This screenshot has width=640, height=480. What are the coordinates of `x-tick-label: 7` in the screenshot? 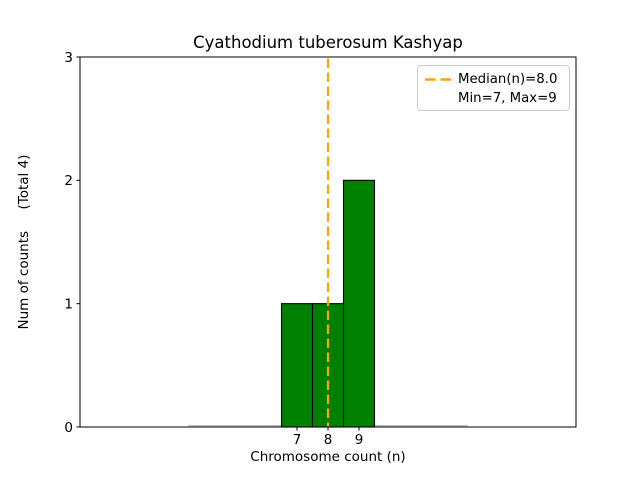 It's located at (297, 440).